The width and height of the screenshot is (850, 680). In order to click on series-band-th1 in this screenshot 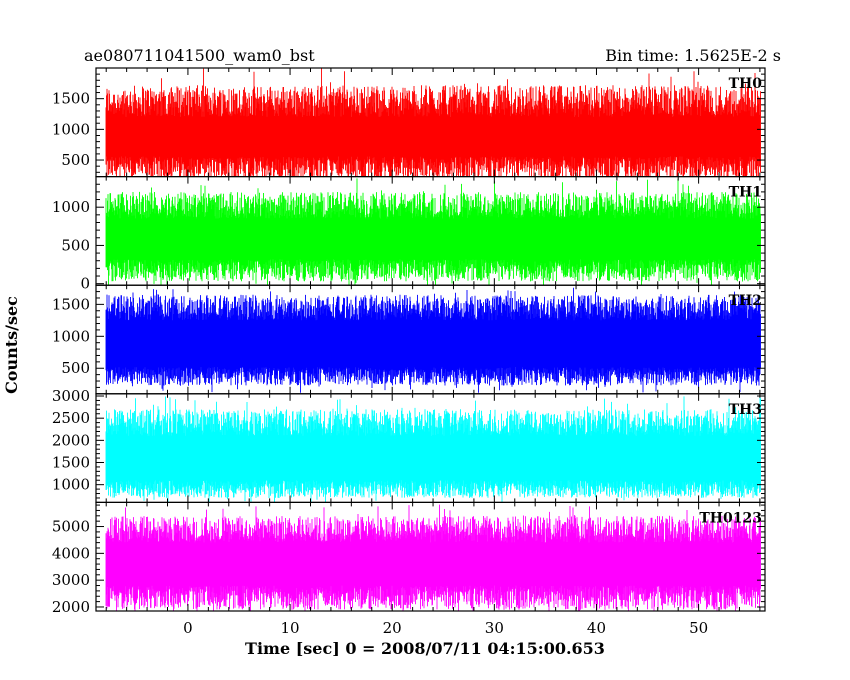, I will do `click(433, 232)`.